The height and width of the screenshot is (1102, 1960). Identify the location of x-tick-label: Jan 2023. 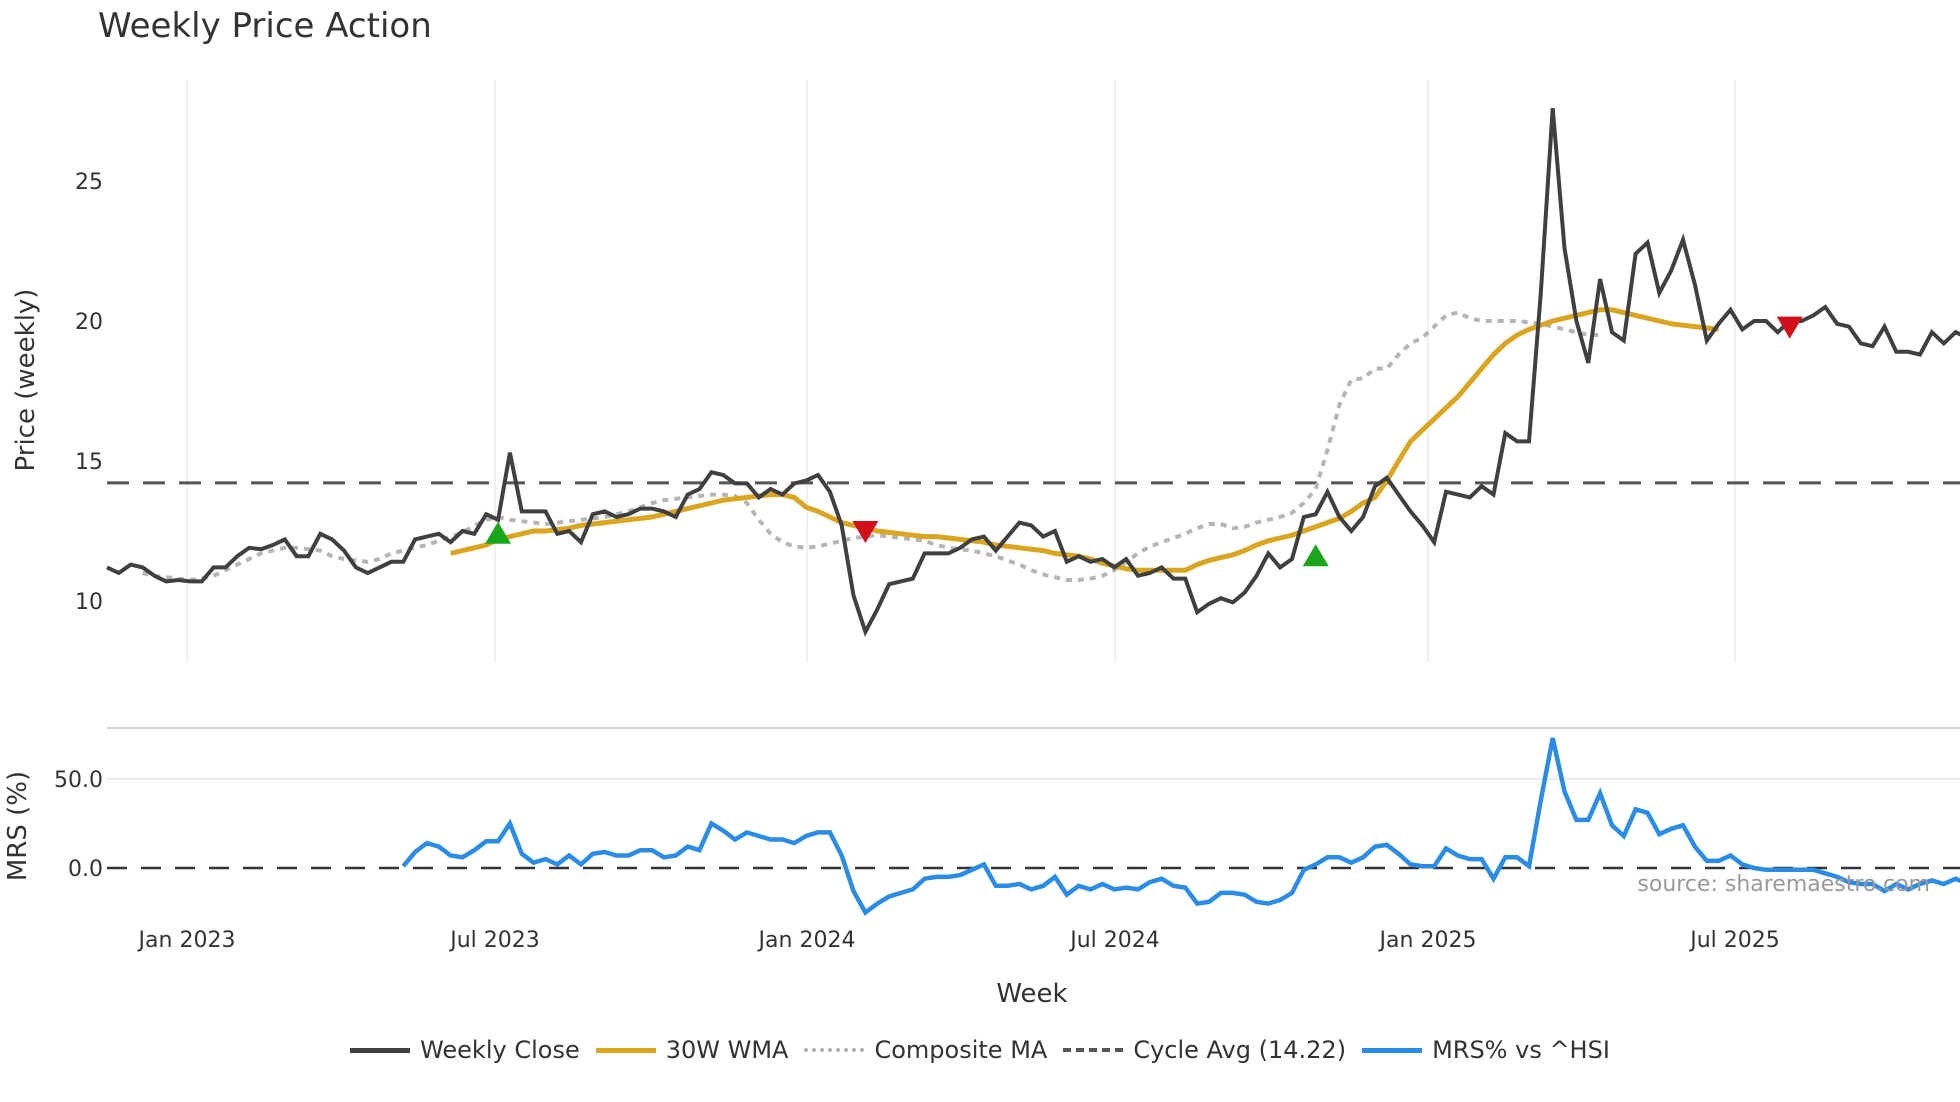
(186, 940).